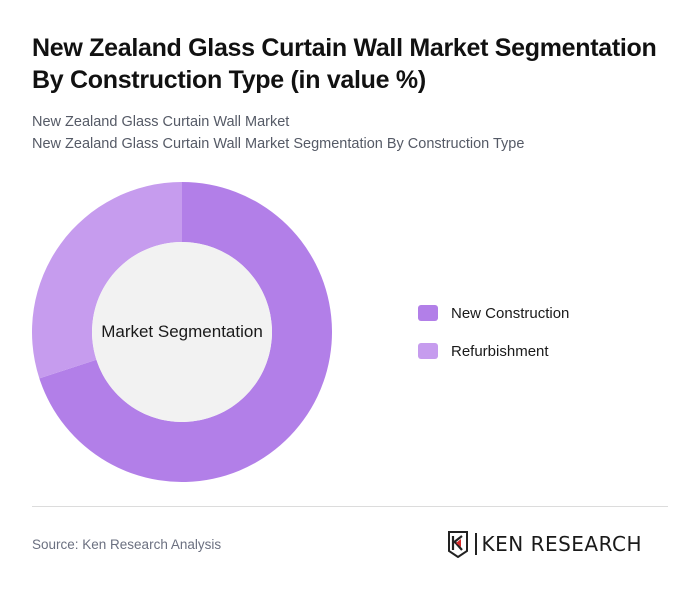 This screenshot has width=700, height=591. I want to click on subtitle-market: New Zealand Glass Curtain Wall Market, so click(161, 122).